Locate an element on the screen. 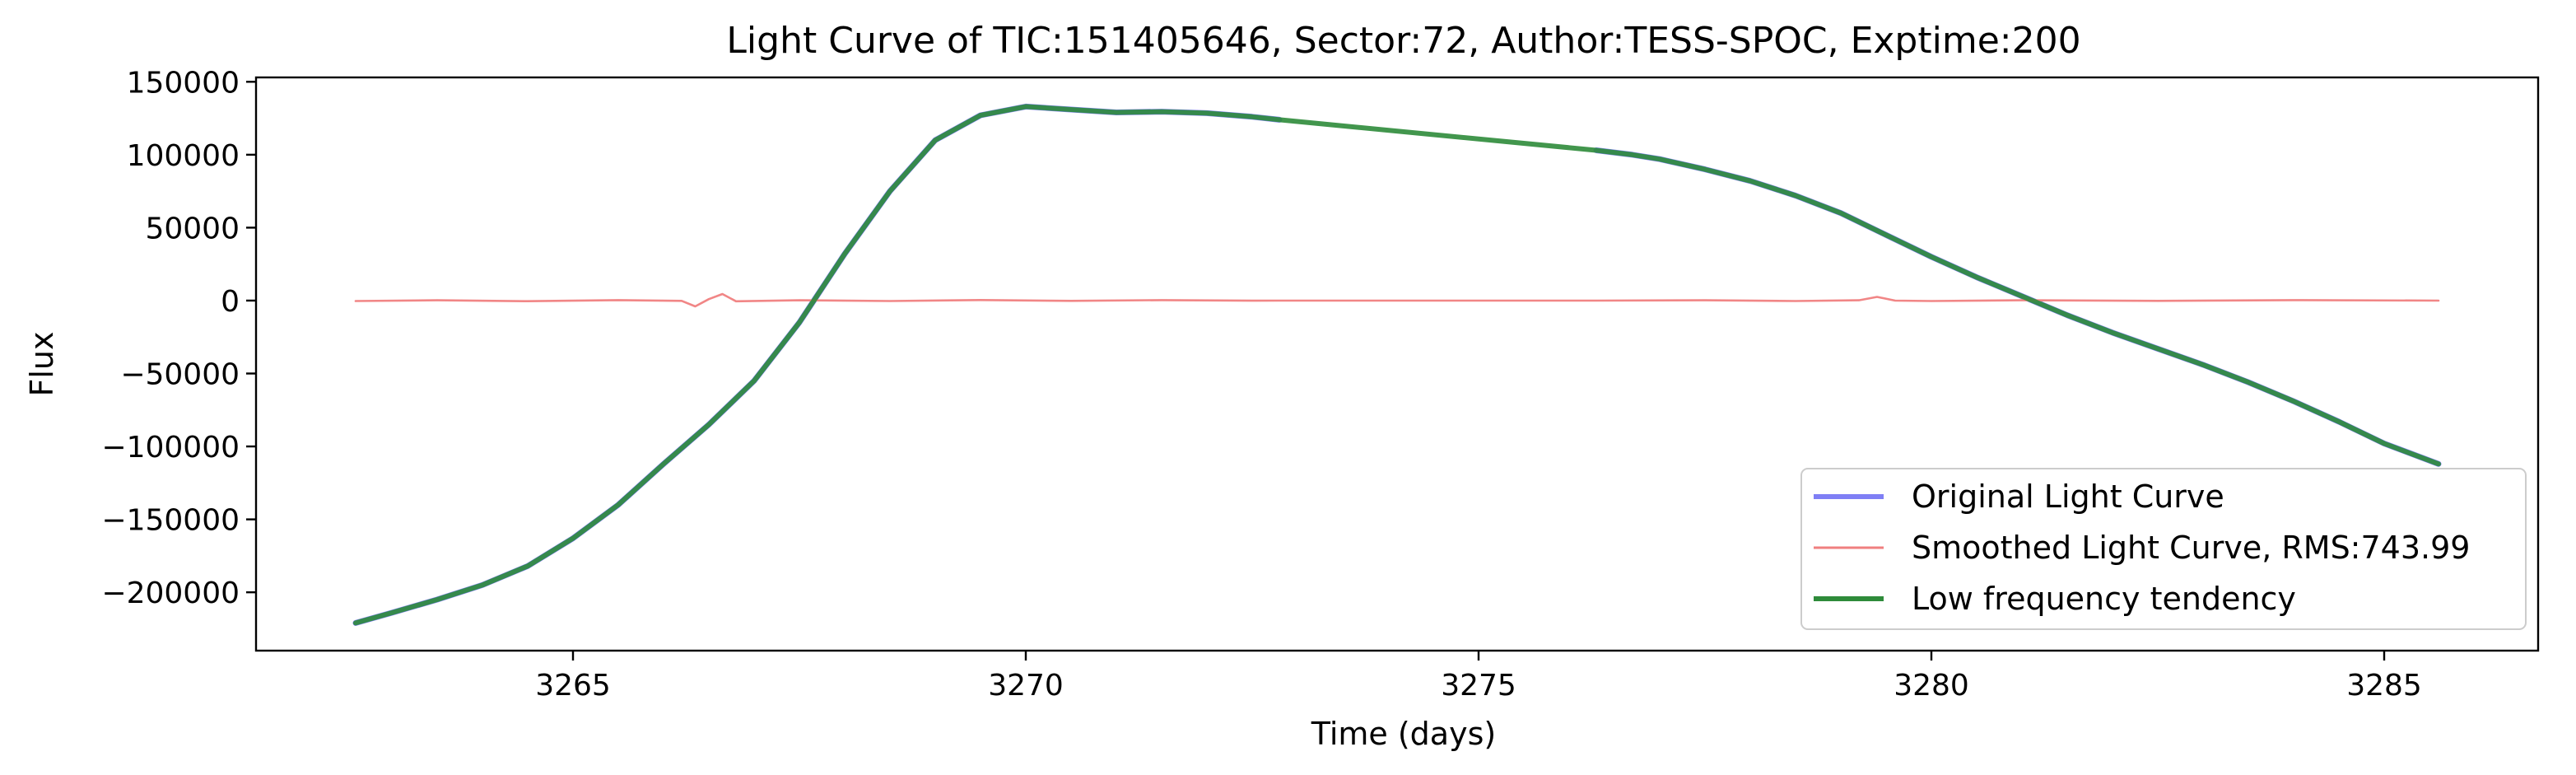 The image size is (2576, 775). series-smoothed-light-curve is located at coordinates (1397, 300).